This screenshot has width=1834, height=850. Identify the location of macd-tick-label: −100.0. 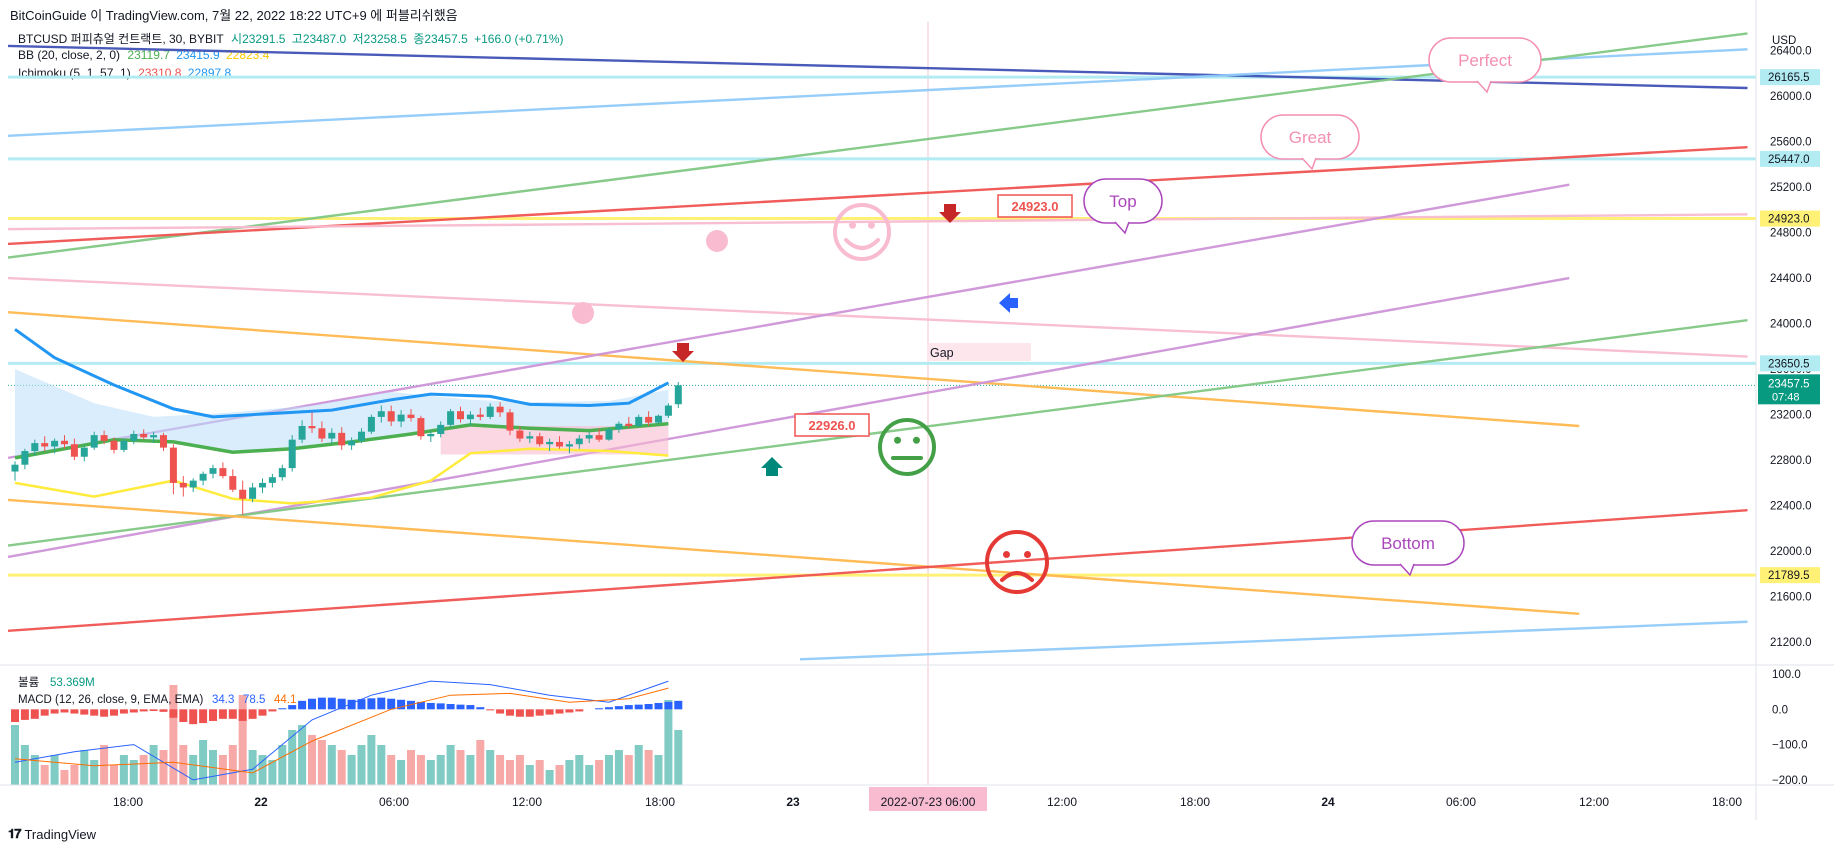
(1790, 746).